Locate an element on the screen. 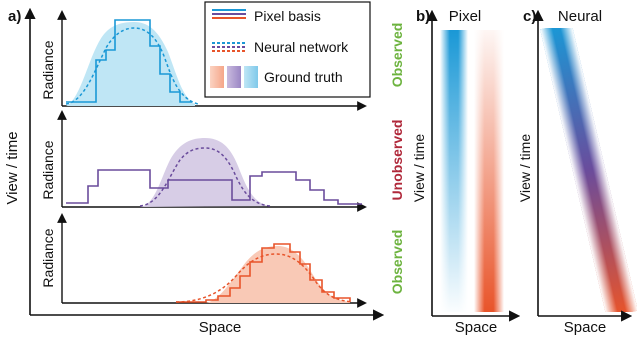 The height and width of the screenshot is (337, 637). row-3-ground-truth is located at coordinates (278, 274).